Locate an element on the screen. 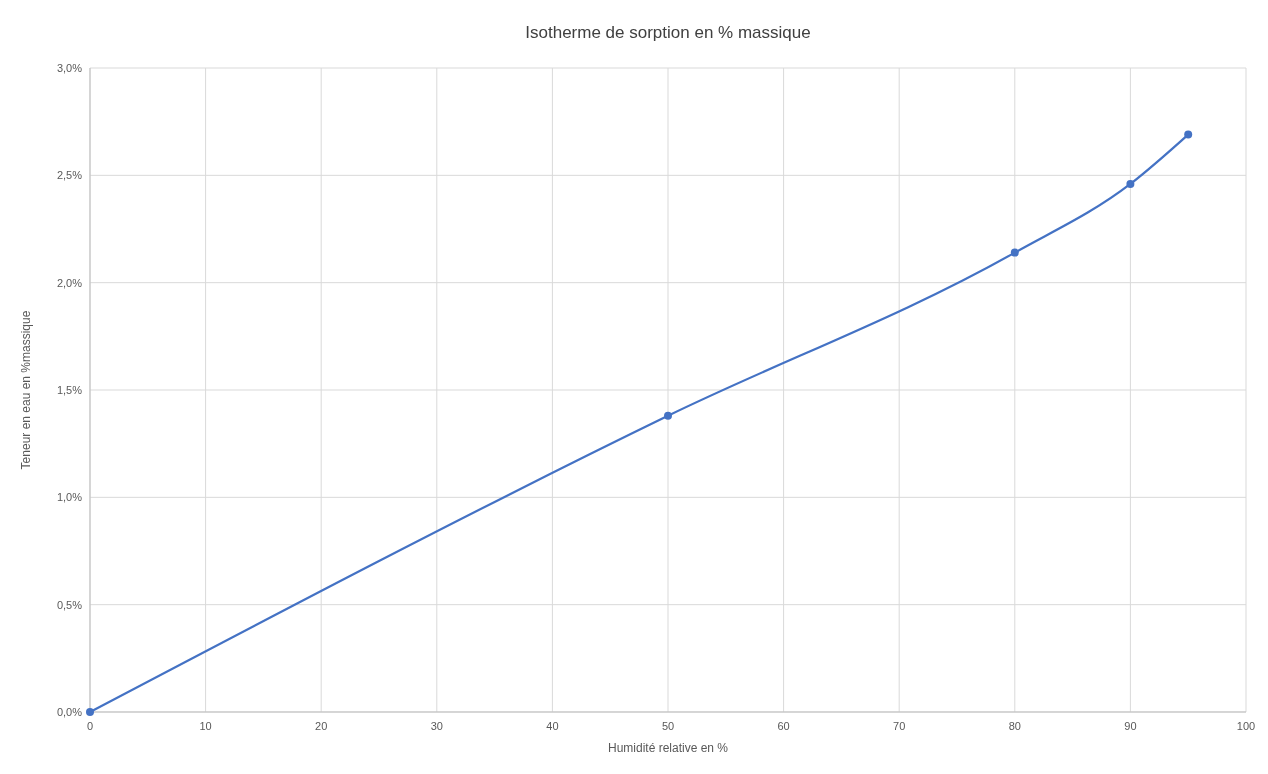 This screenshot has width=1268, height=774. y-tick-label: 1,5% is located at coordinates (69, 390).